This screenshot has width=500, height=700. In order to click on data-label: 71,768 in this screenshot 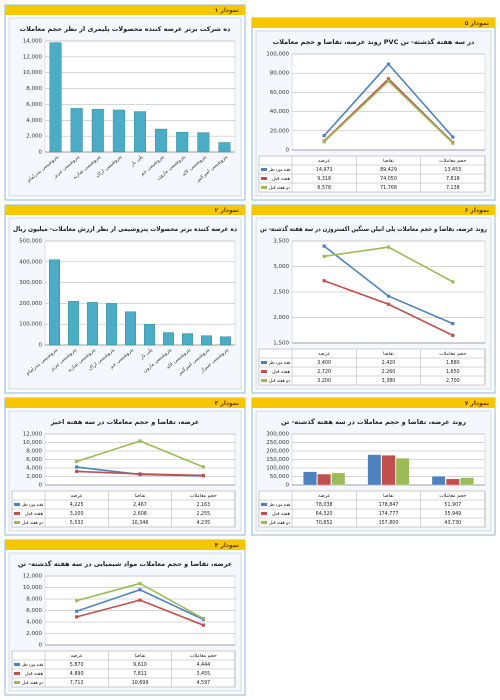, I will do `click(388, 188)`.